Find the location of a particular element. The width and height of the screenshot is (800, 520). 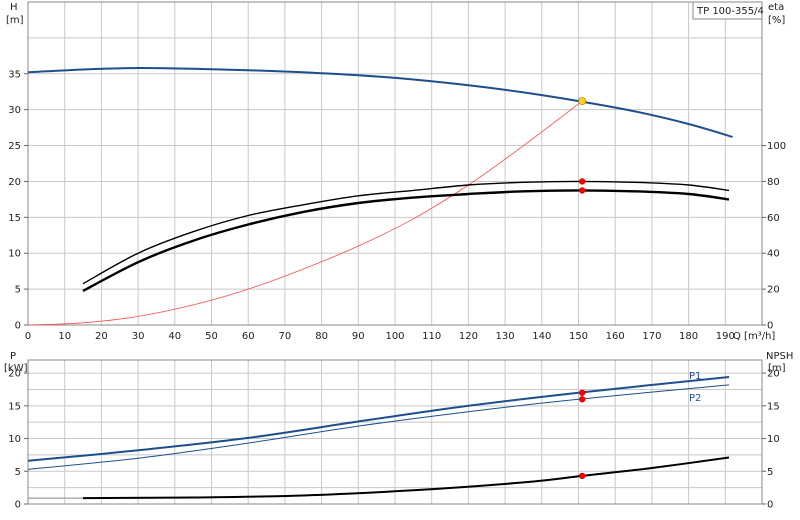

x-tick-label: 10 is located at coordinates (64, 336).